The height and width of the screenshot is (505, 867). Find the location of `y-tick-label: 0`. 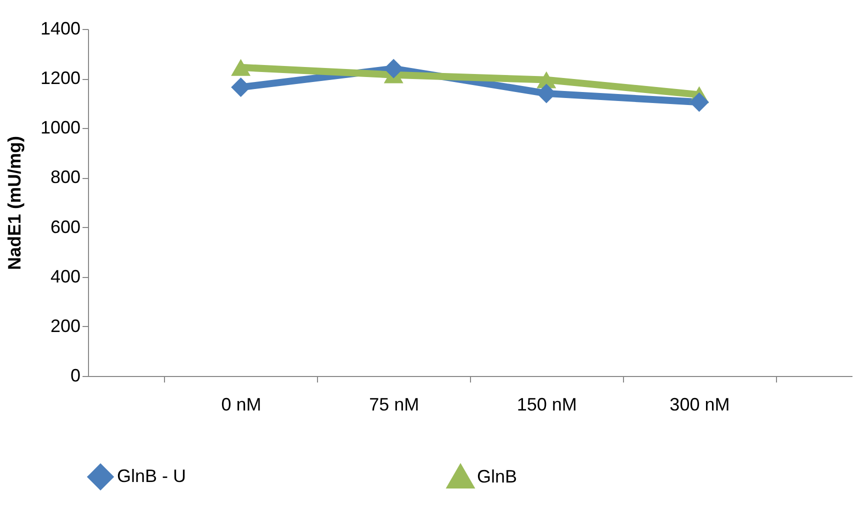

y-tick-label: 0 is located at coordinates (75, 376).